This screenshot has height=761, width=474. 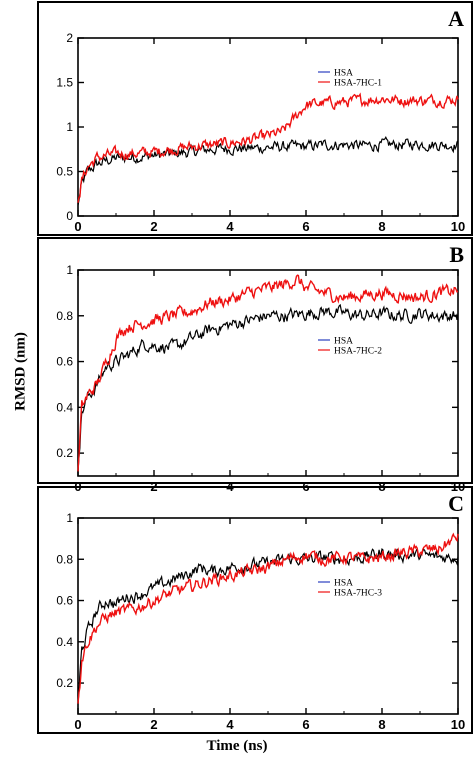 What do you see at coordinates (64, 83) in the screenshot?
I see `y-tick-label: 1.5` at bounding box center [64, 83].